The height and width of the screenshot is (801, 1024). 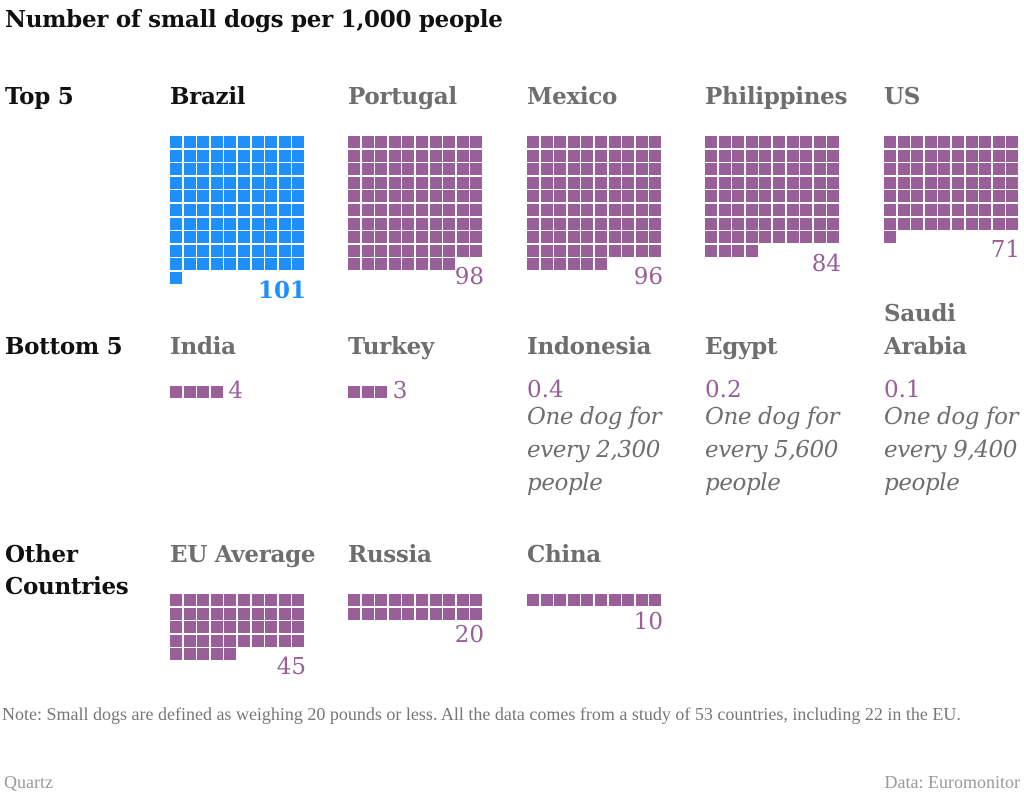 I want to click on chart-title: Number of small dogs per 1,000 people, so click(x=254, y=19).